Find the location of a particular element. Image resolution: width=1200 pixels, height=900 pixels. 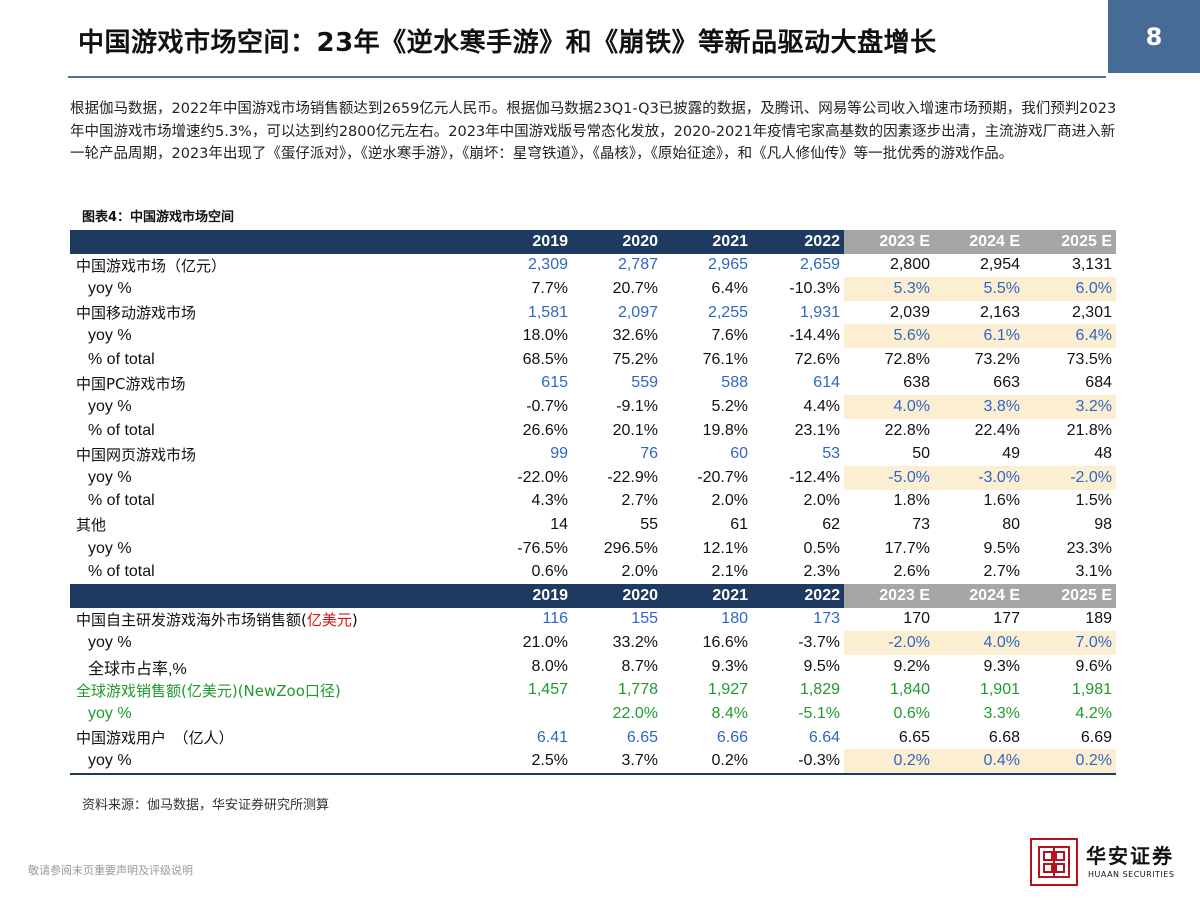

row-label: 中国移动游戏市场 is located at coordinates (136, 313).